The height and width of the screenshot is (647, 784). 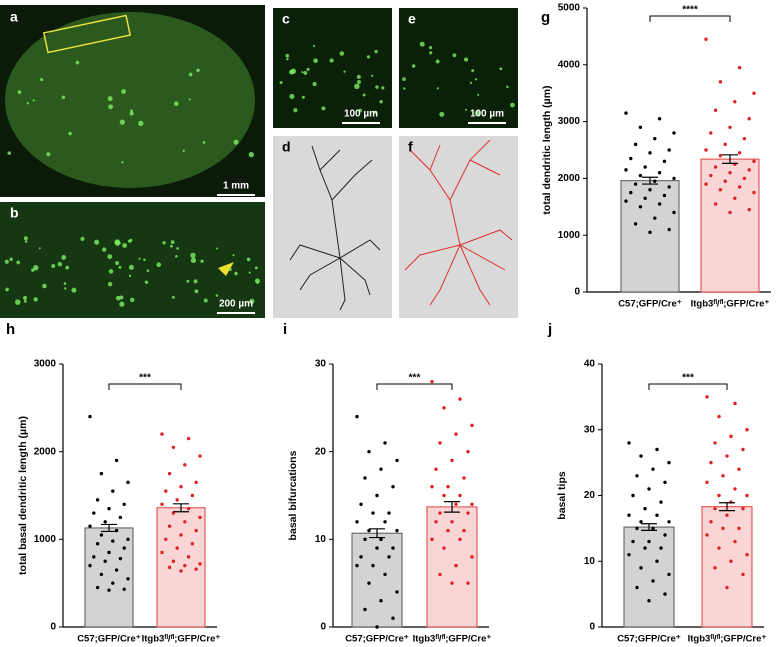 What do you see at coordinates (45, 451) in the screenshot?
I see `y-tick-label: 2000` at bounding box center [45, 451].